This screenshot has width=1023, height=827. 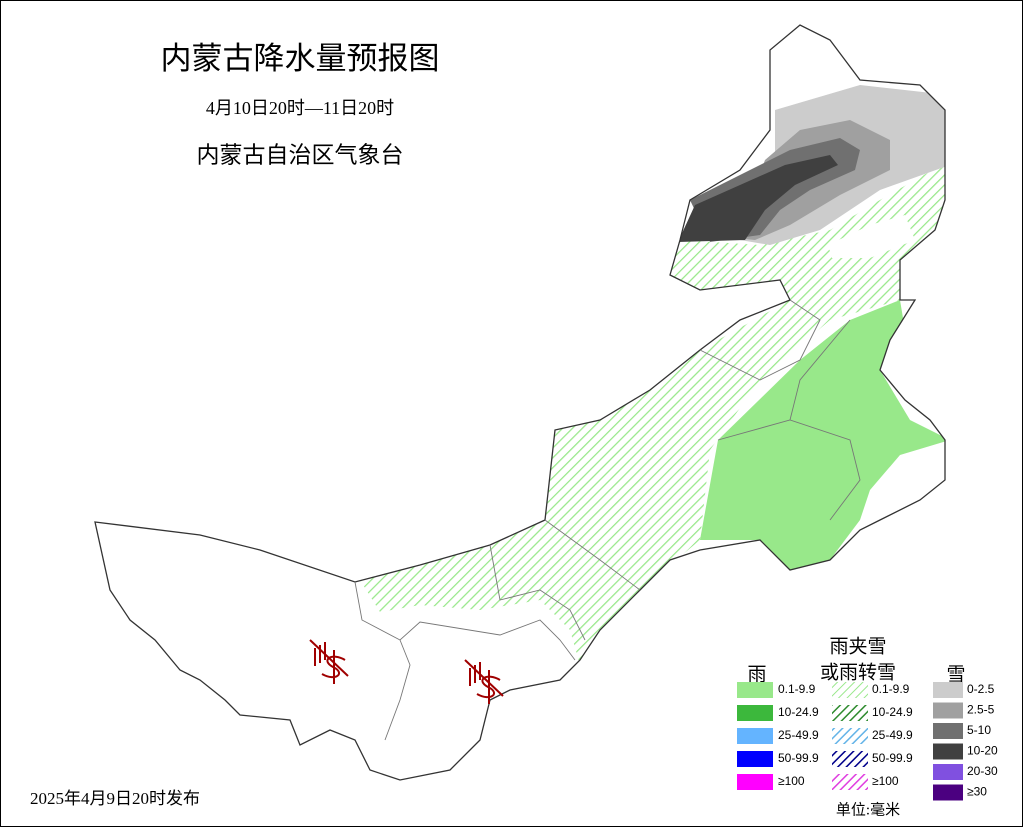 I want to click on legend-title: 雨夹雪, so click(x=857, y=646).